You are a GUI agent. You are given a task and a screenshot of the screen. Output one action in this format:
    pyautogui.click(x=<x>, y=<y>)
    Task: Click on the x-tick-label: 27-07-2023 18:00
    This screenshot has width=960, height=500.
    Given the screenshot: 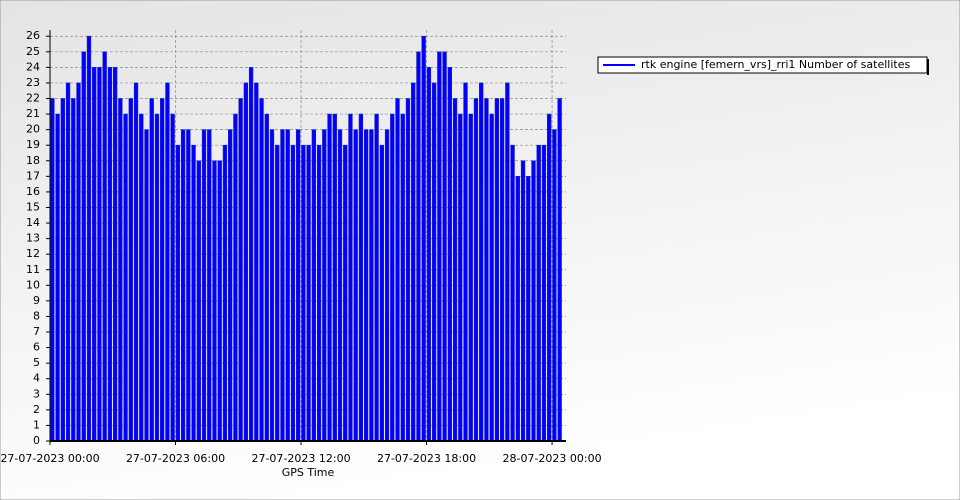 What is the action you would take?
    pyautogui.click(x=426, y=458)
    